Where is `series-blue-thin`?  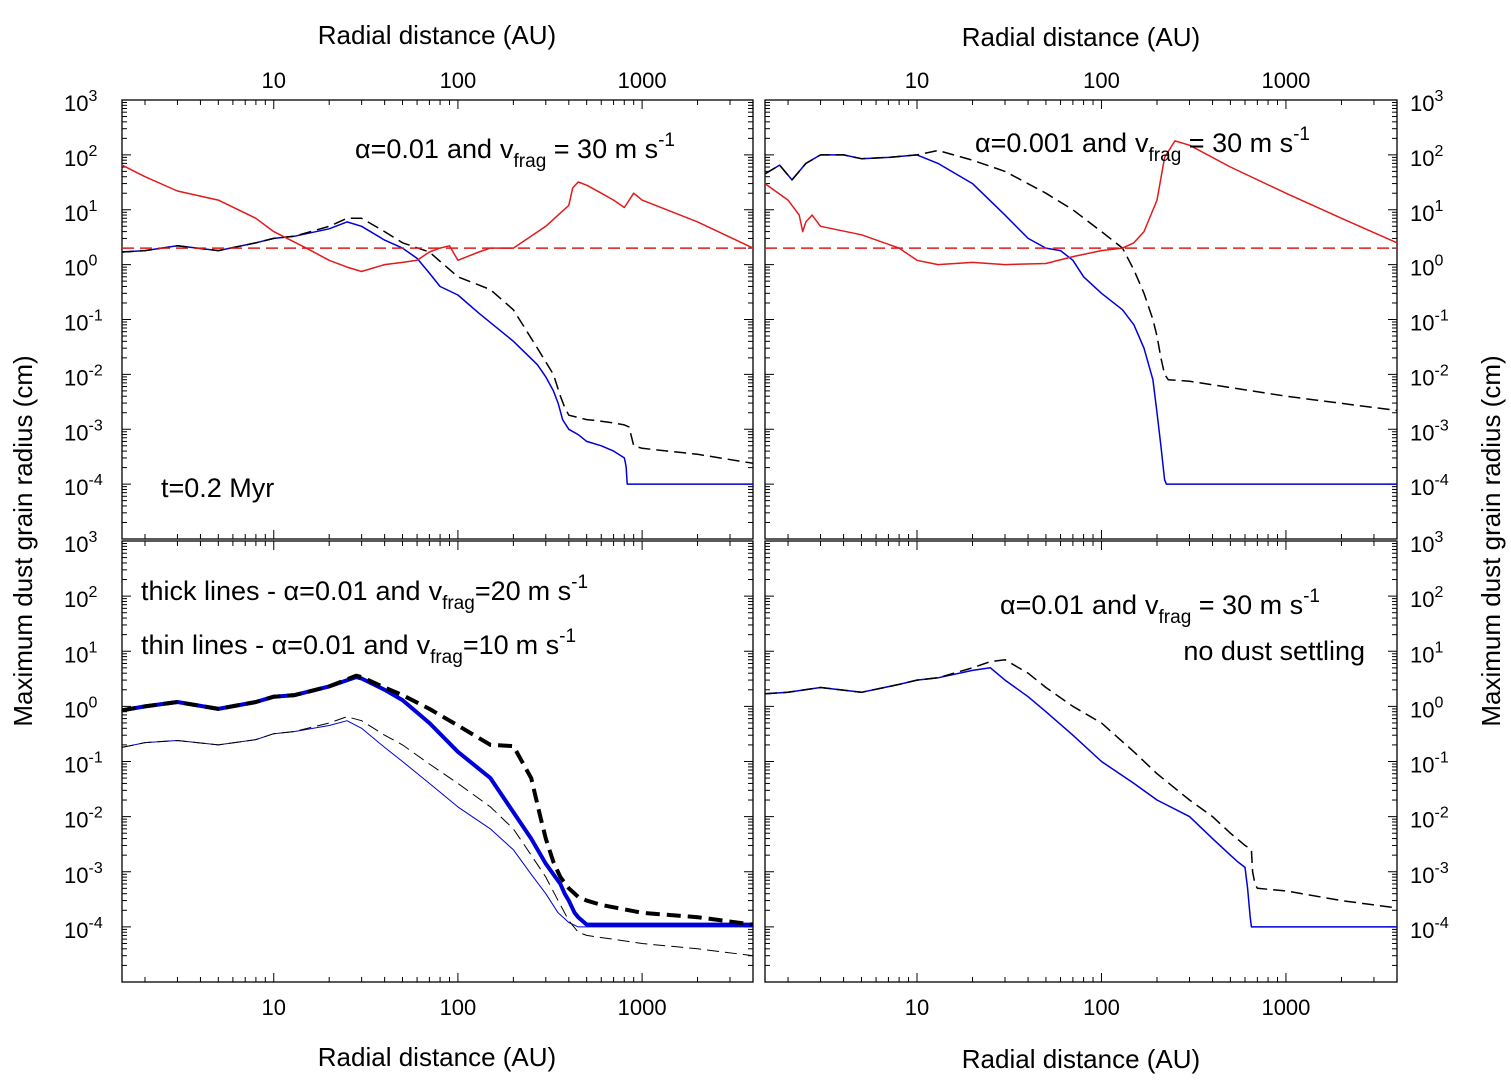
series-blue-thin is located at coordinates (437, 824).